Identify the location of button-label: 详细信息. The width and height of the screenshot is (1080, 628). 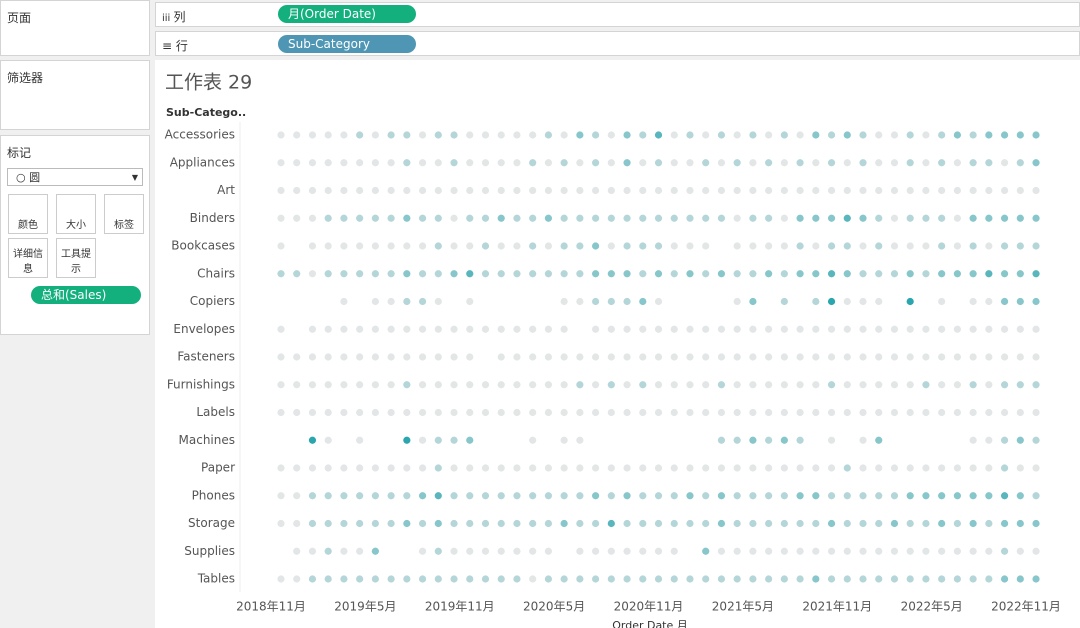
(28, 262).